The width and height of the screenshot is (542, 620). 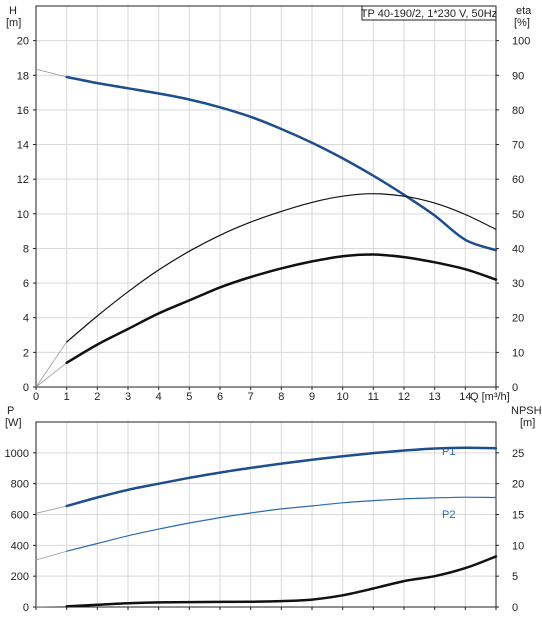 What do you see at coordinates (220, 397) in the screenshot?
I see `he-x-tick-label: 6` at bounding box center [220, 397].